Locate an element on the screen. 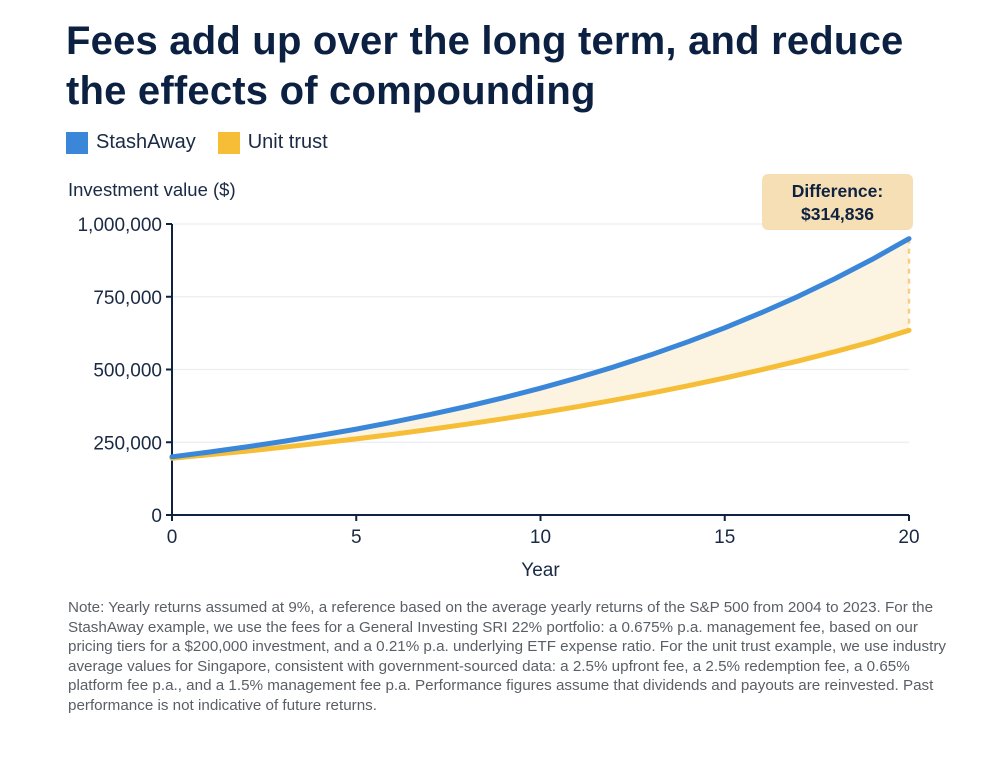 Image resolution: width=1000 pixels, height=758 pixels. y-tick-label-1: 250,000 is located at coordinates (127, 443).